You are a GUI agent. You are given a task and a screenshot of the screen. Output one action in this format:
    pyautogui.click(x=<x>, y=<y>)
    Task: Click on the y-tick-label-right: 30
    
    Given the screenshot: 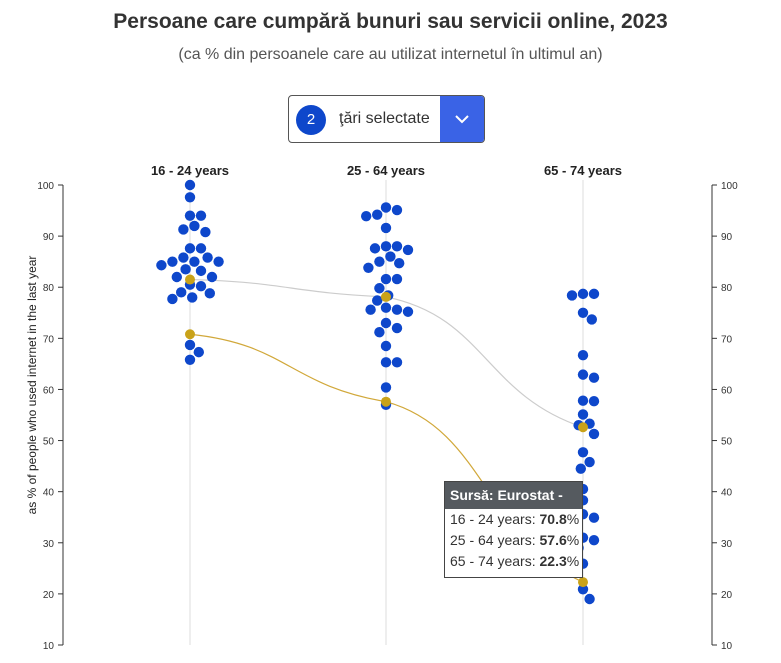 What is the action you would take?
    pyautogui.click(x=727, y=544)
    